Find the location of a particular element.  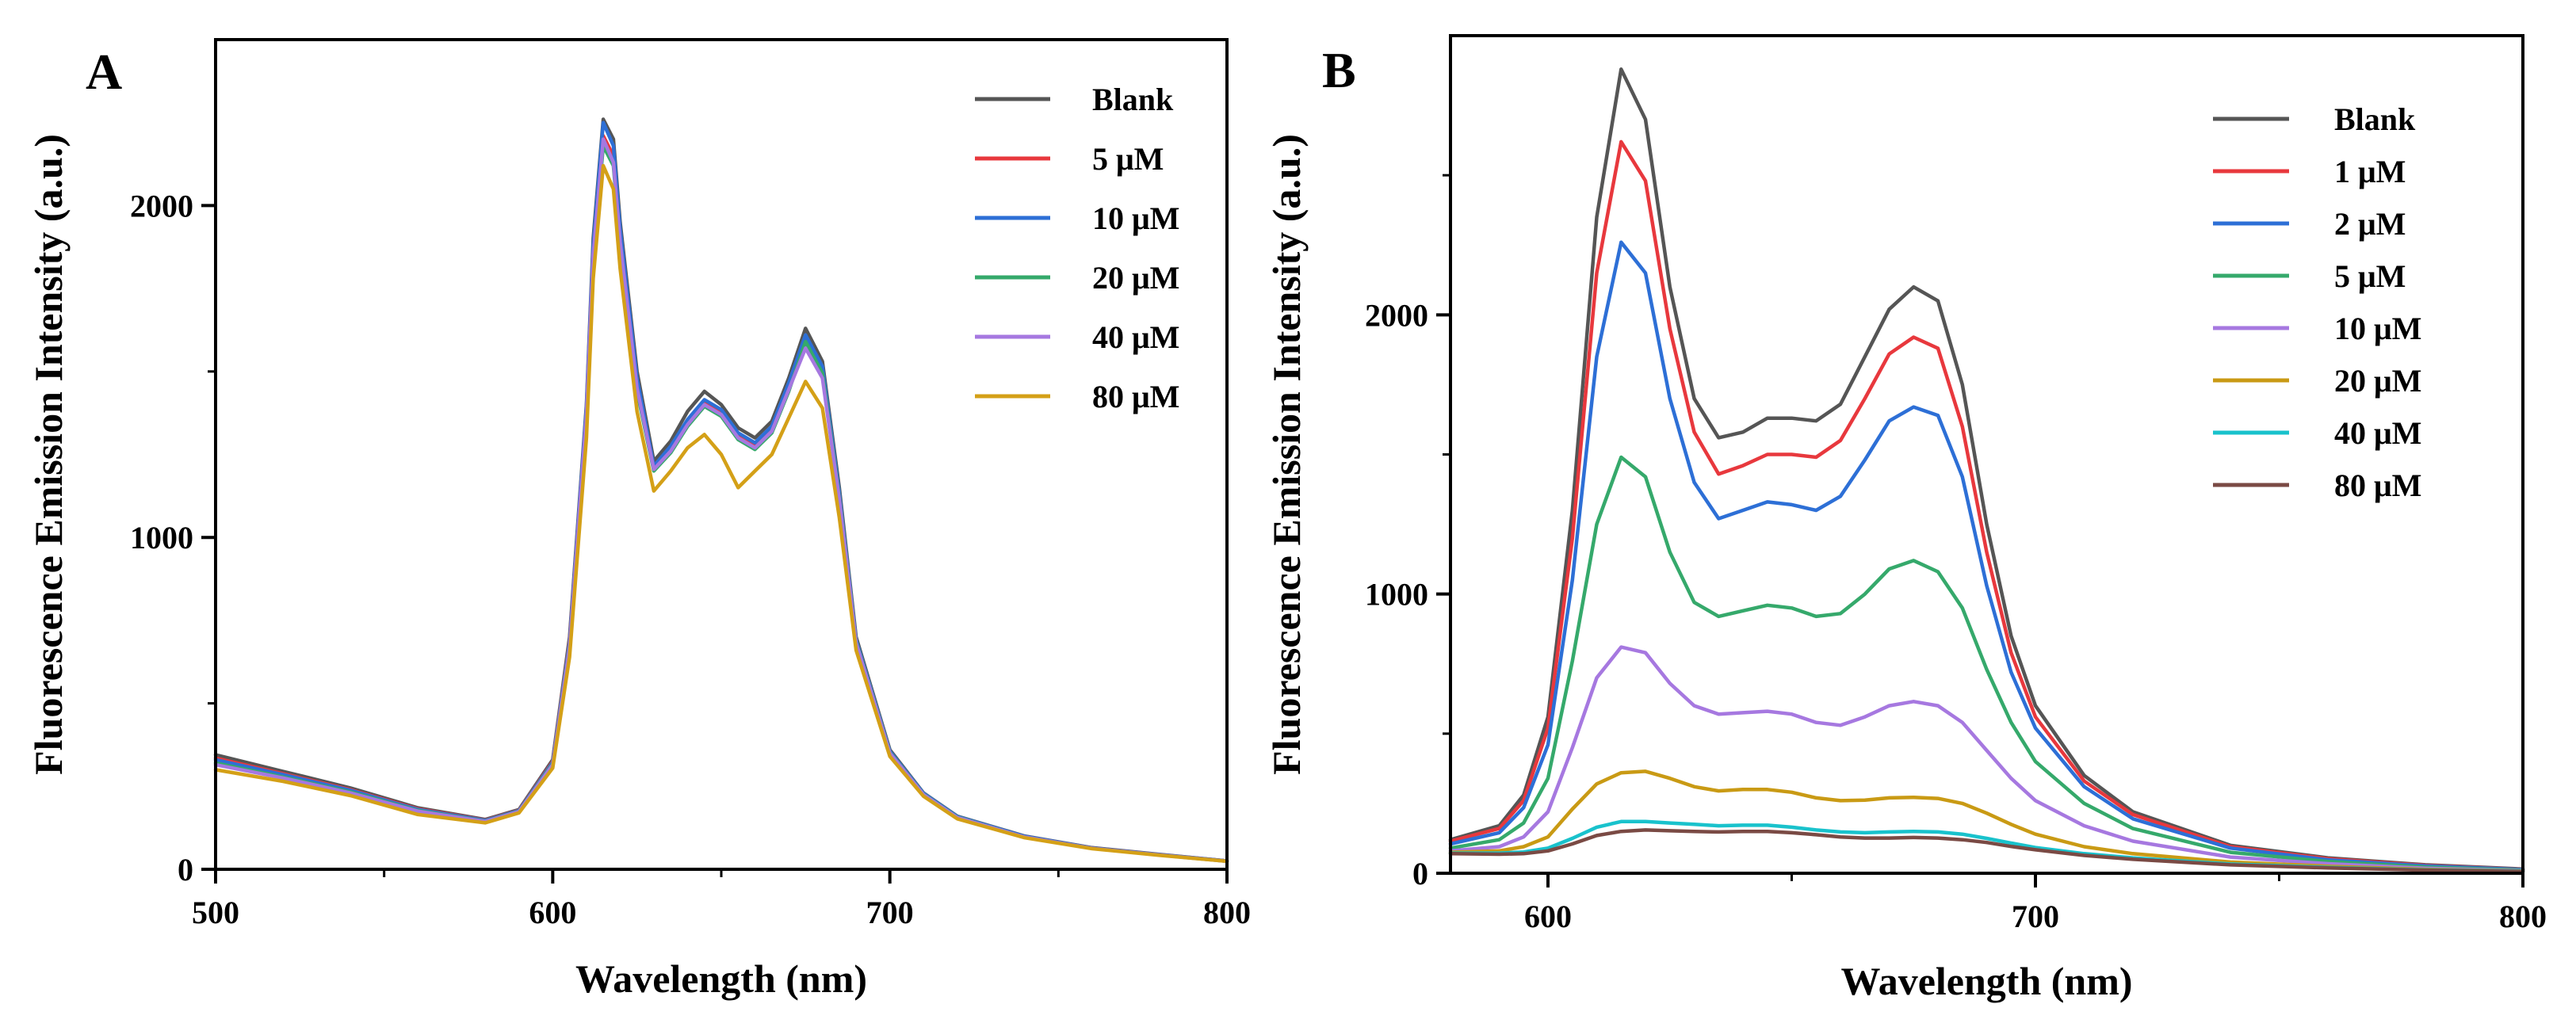

chart-b-legend-label-1: Blank is located at coordinates (2375, 119).